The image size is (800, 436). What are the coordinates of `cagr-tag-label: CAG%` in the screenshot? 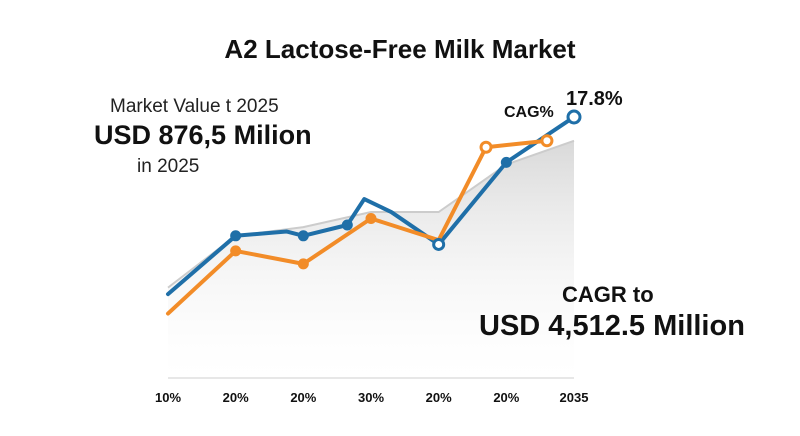 It's located at (529, 112).